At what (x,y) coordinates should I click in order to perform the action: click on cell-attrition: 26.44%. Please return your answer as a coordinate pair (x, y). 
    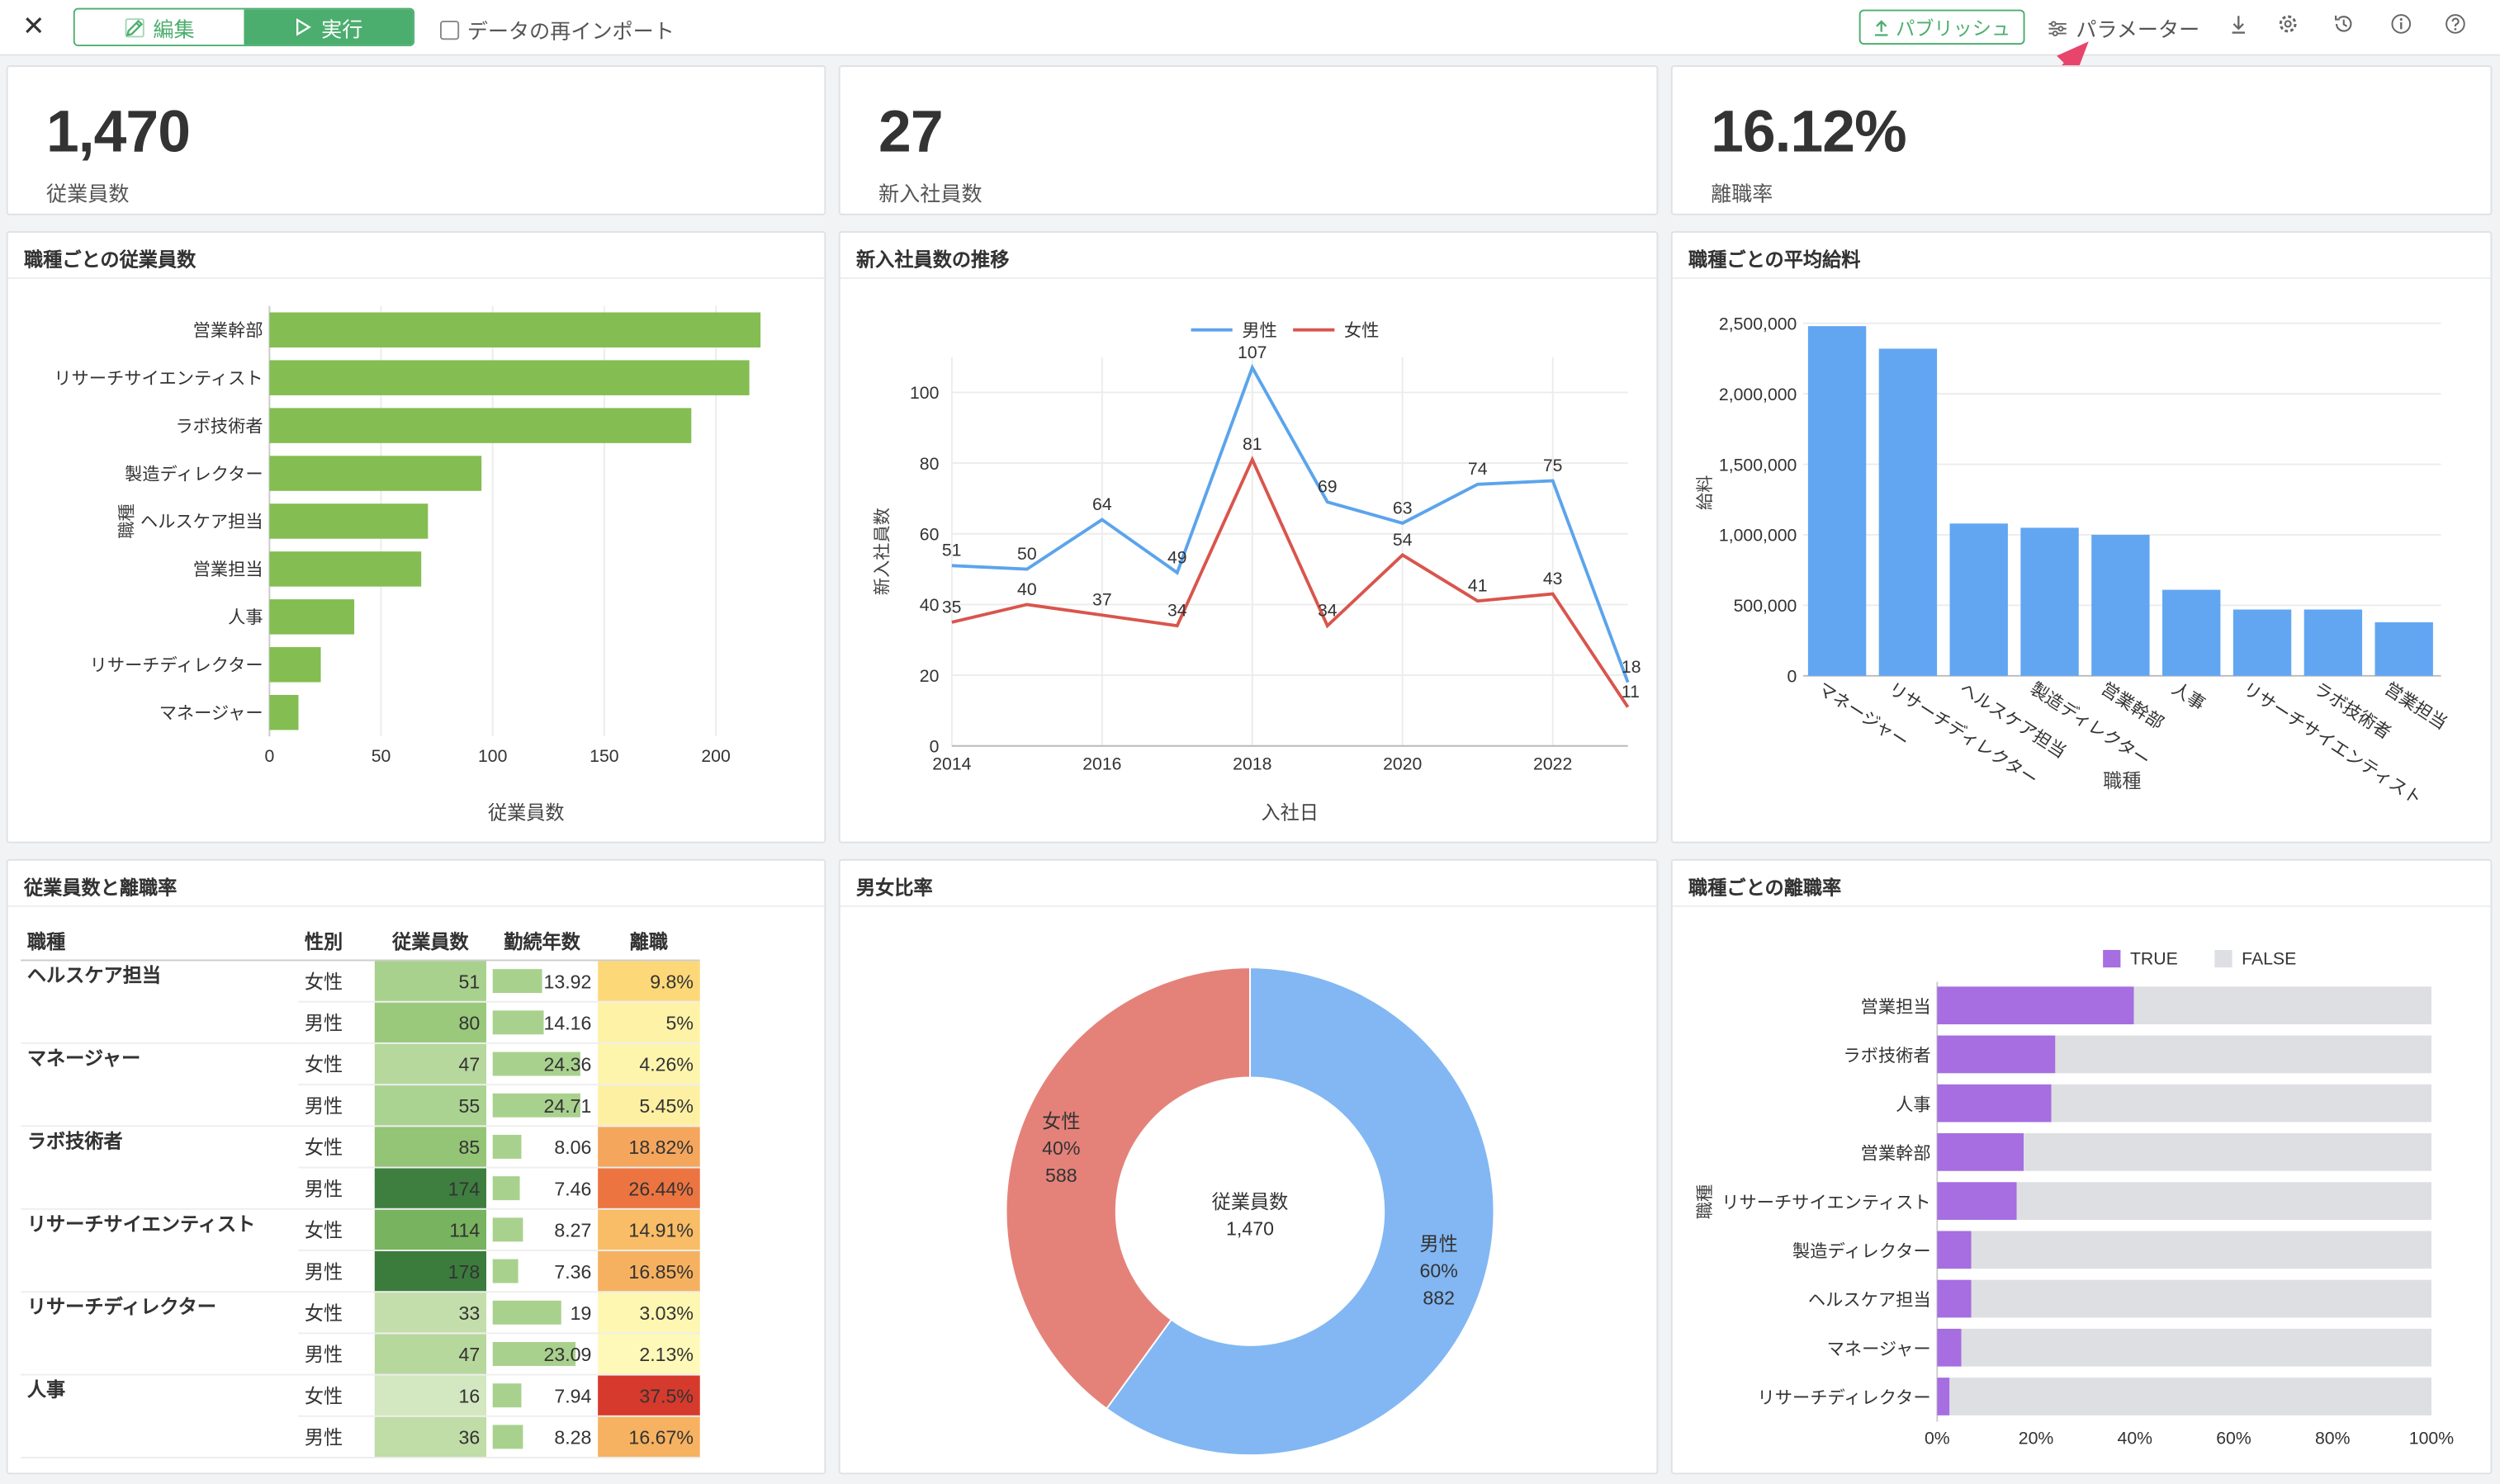
    Looking at the image, I should click on (649, 1188).